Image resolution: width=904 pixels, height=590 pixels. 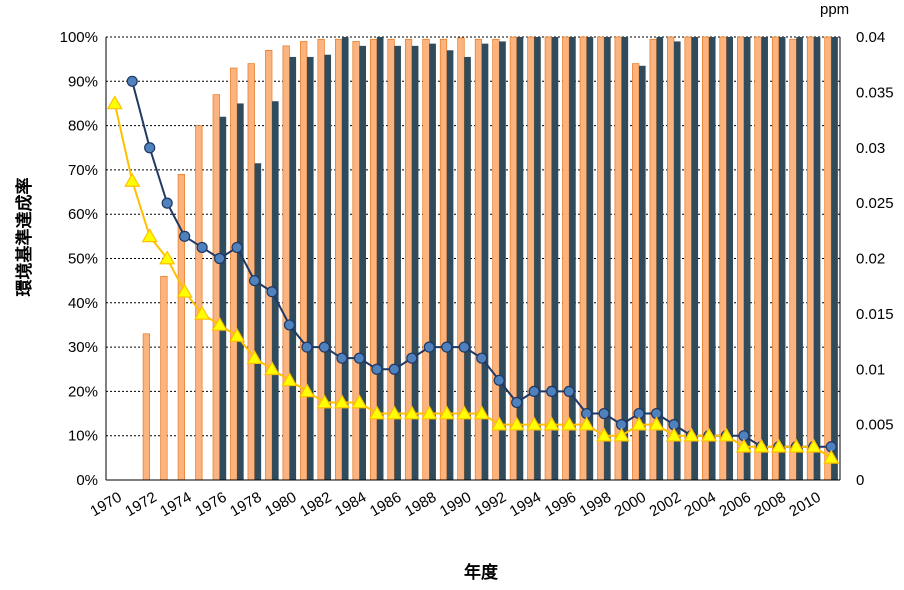 I want to click on right-tick-label: 0.01, so click(x=870, y=369).